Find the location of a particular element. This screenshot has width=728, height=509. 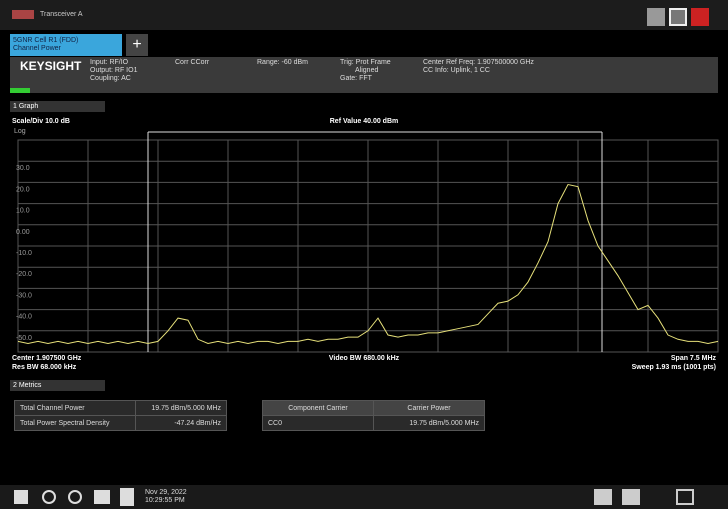

tab-line2: Channel Power is located at coordinates (37, 48).